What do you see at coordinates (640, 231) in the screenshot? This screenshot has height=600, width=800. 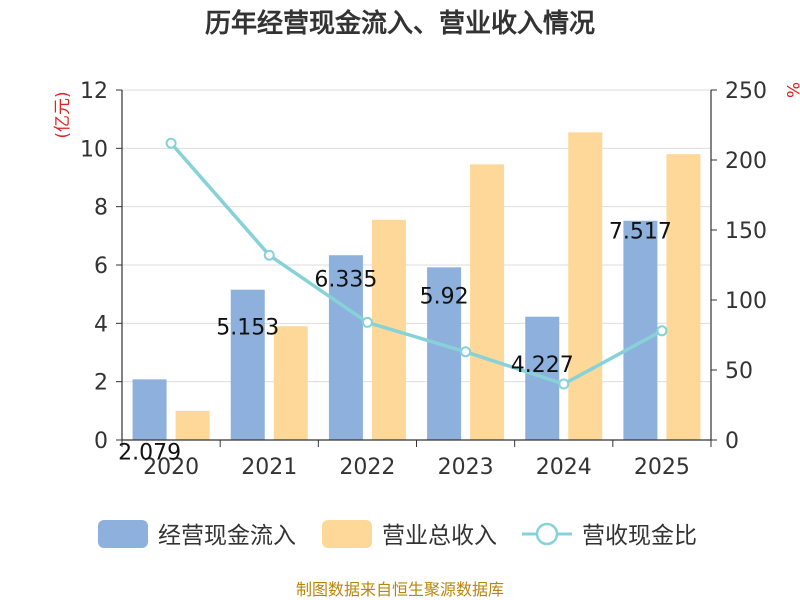 I see `bar-data-label: 7.517` at bounding box center [640, 231].